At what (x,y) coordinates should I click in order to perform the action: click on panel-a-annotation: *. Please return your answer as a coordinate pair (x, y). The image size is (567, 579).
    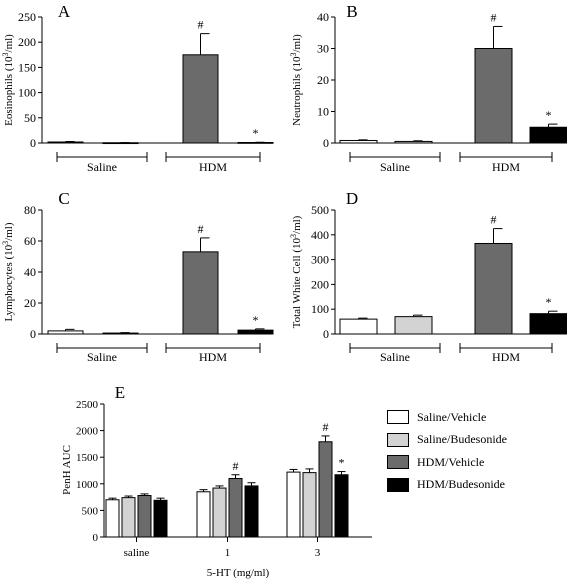
    Looking at the image, I should click on (256, 133).